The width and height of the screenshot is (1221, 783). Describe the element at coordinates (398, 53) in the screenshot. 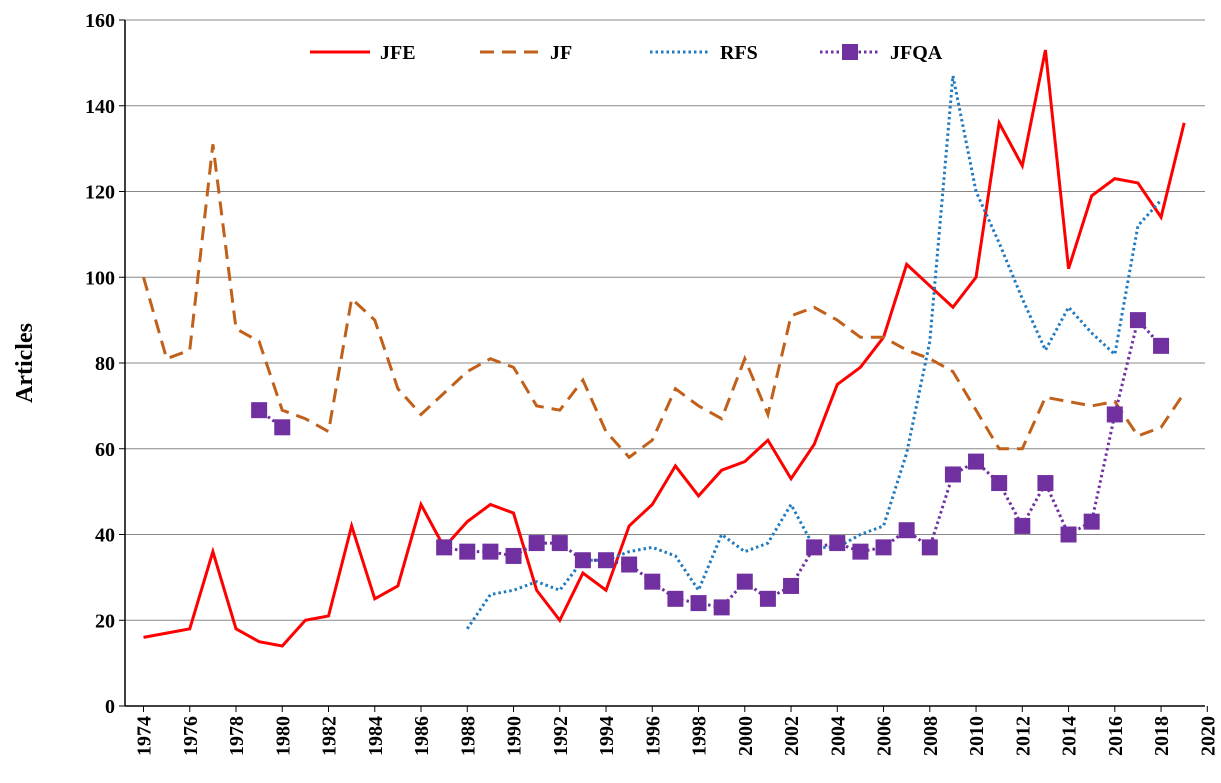

I see `legend-label: JFE` at that location.